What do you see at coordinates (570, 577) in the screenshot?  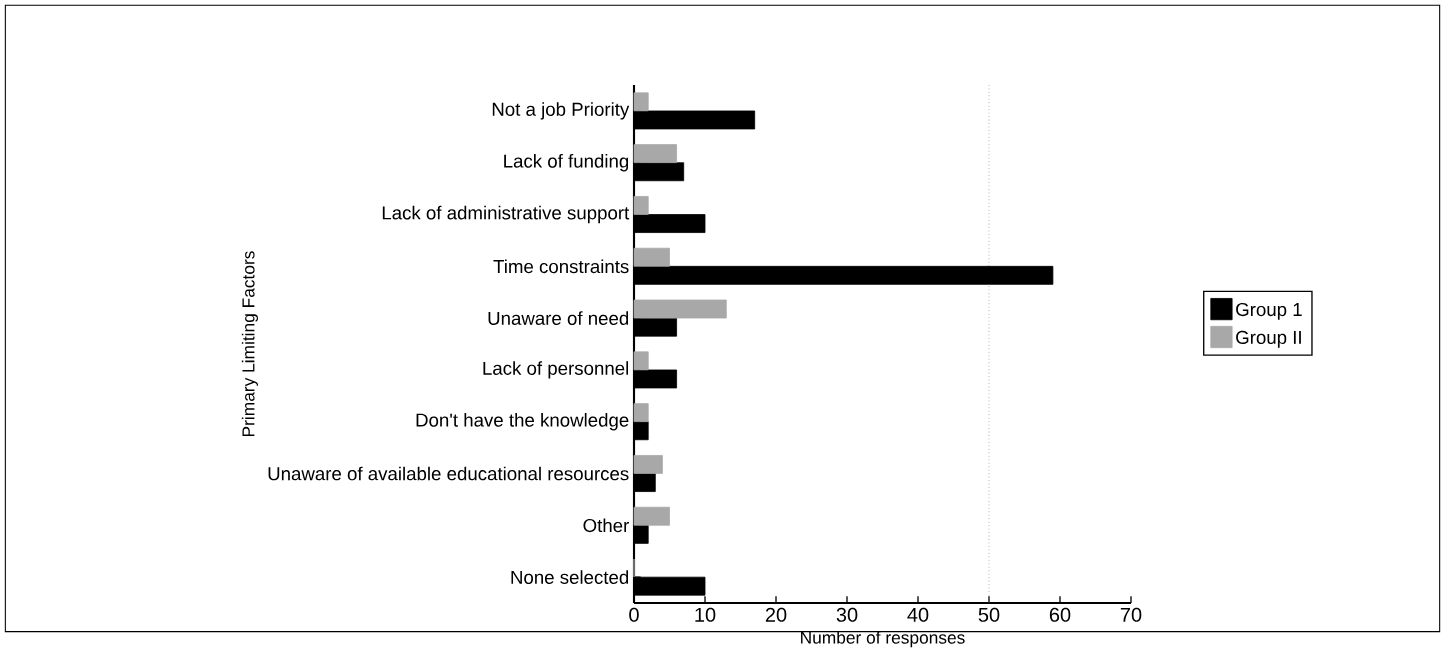 I see `y-tick-label: None selected` at bounding box center [570, 577].